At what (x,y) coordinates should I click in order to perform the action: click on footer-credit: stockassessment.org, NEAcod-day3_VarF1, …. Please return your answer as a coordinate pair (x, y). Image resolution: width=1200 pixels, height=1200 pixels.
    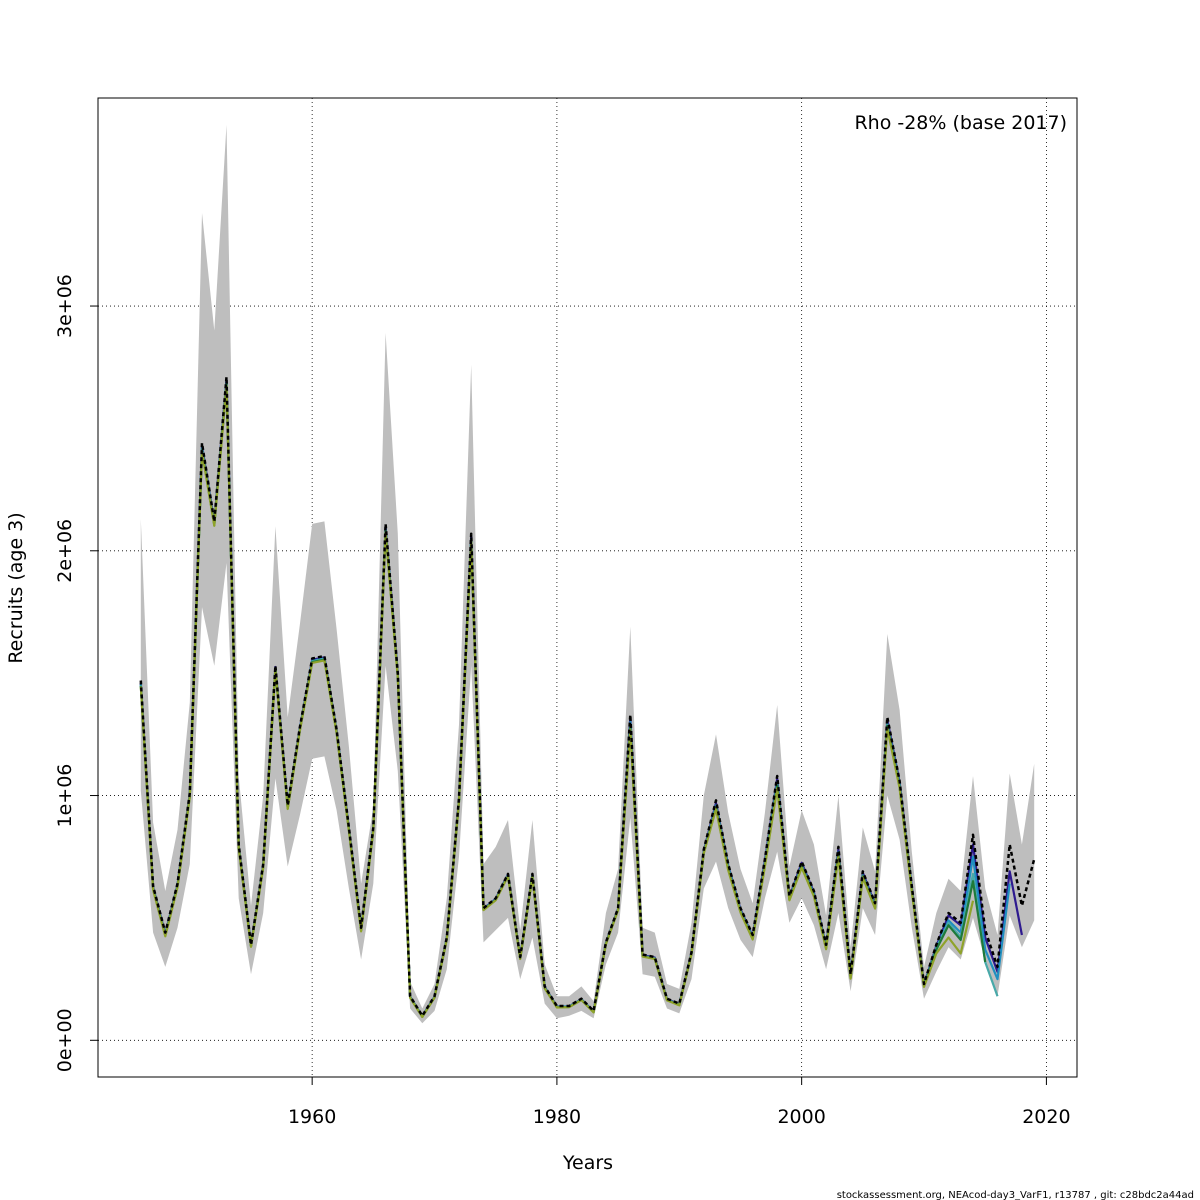
    Looking at the image, I should click on (1015, 1195).